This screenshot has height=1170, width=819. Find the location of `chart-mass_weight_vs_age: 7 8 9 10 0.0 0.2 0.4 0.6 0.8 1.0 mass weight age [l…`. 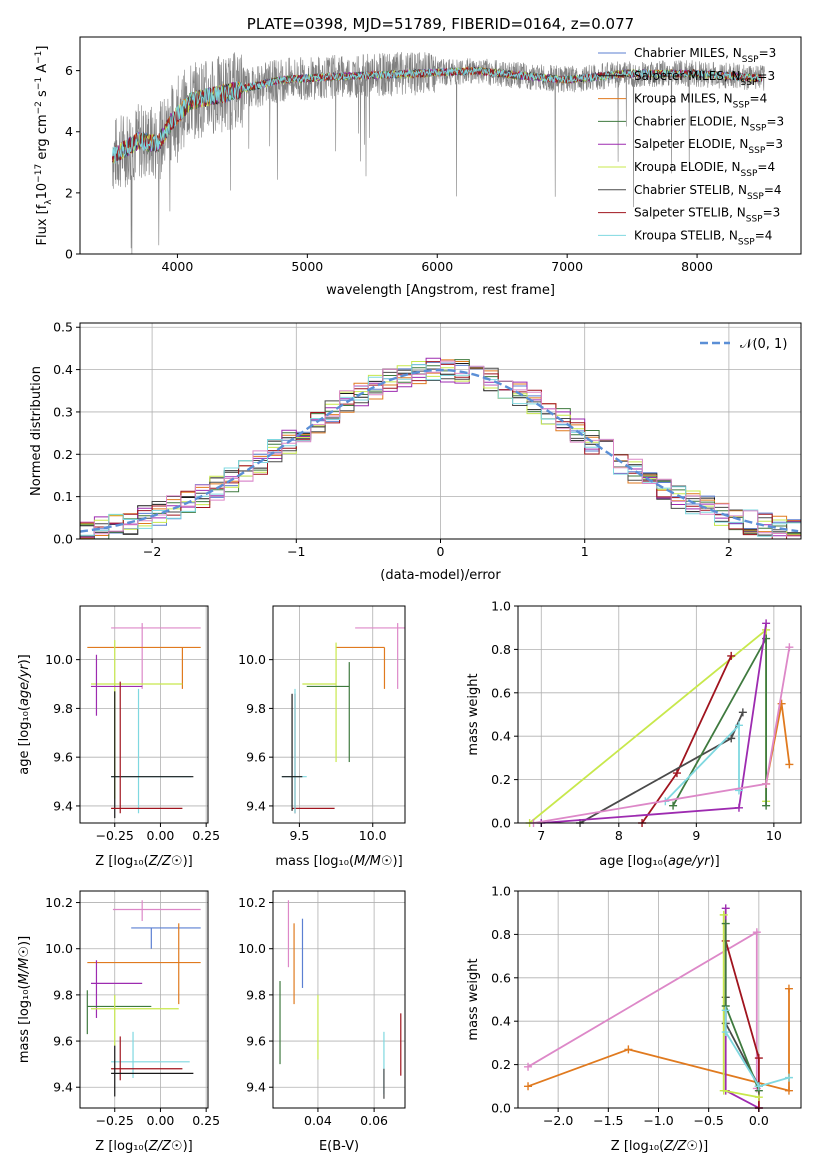

chart-mass_weight_vs_age: 7 8 9 10 0.0 0.2 0.4 0.6 0.8 1.0 mass weight age [l… is located at coordinates (634, 734).